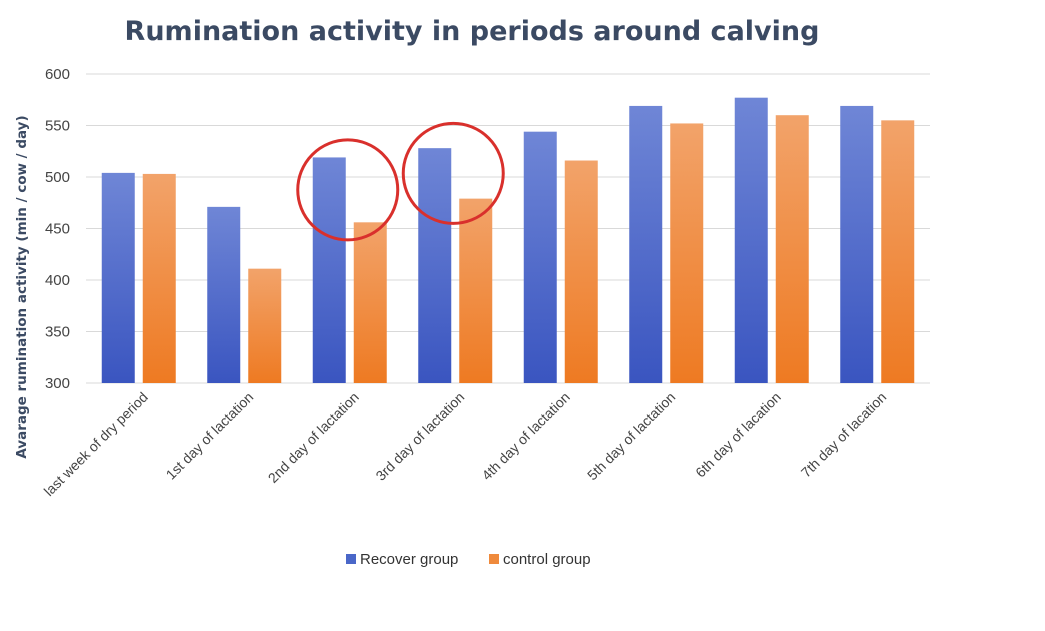 This screenshot has width=1045, height=631. Describe the element at coordinates (57, 383) in the screenshot. I see `y-tick-label: 300` at that location.